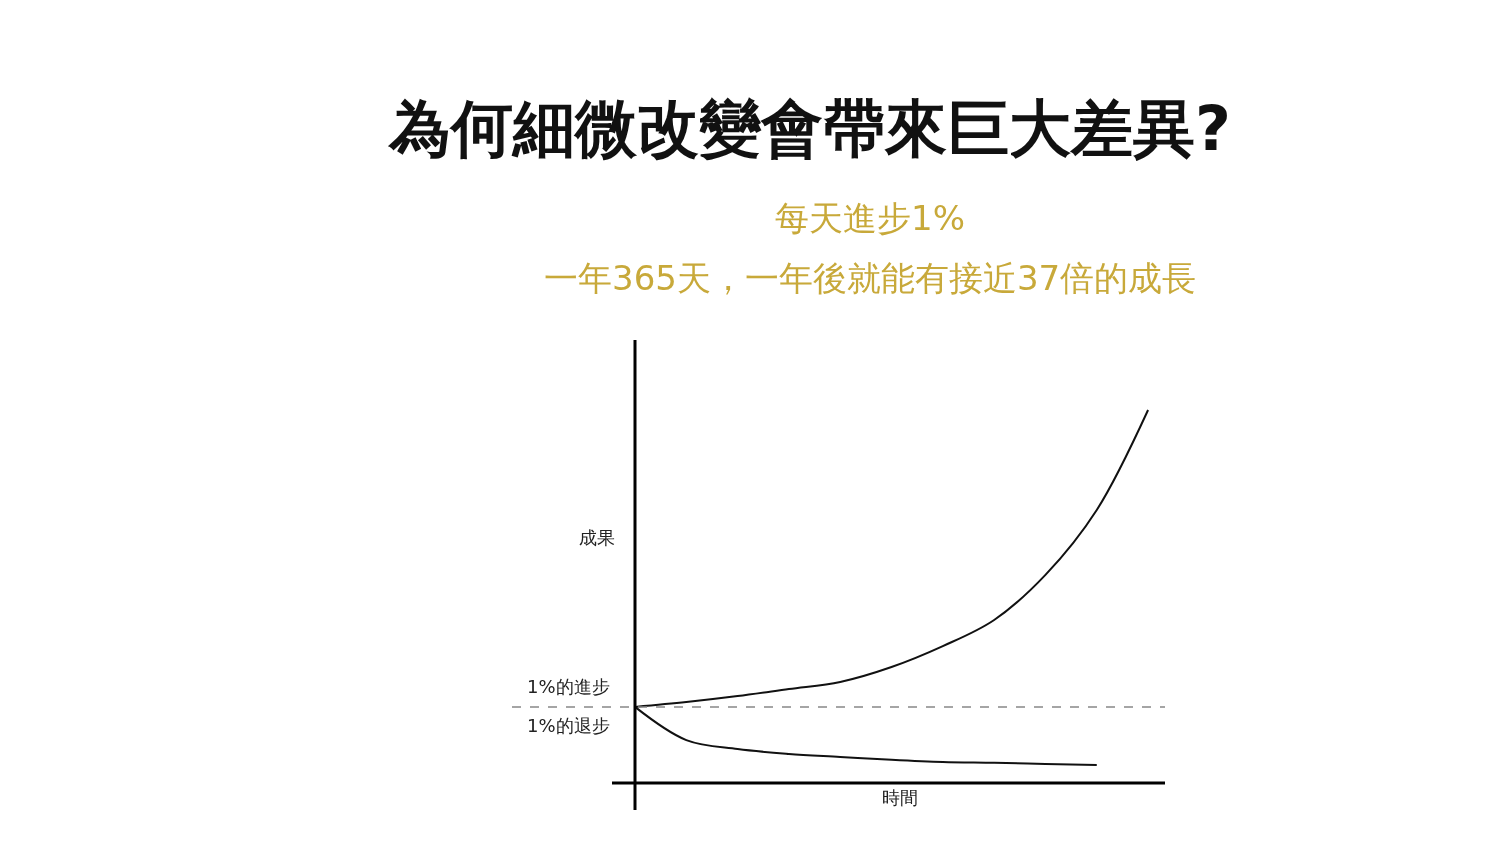 The height and width of the screenshot is (844, 1500). I want to click on chart-subtitle: 每天進步1% 一年365天，一年後就能有接近37倍的成長, so click(870, 248).